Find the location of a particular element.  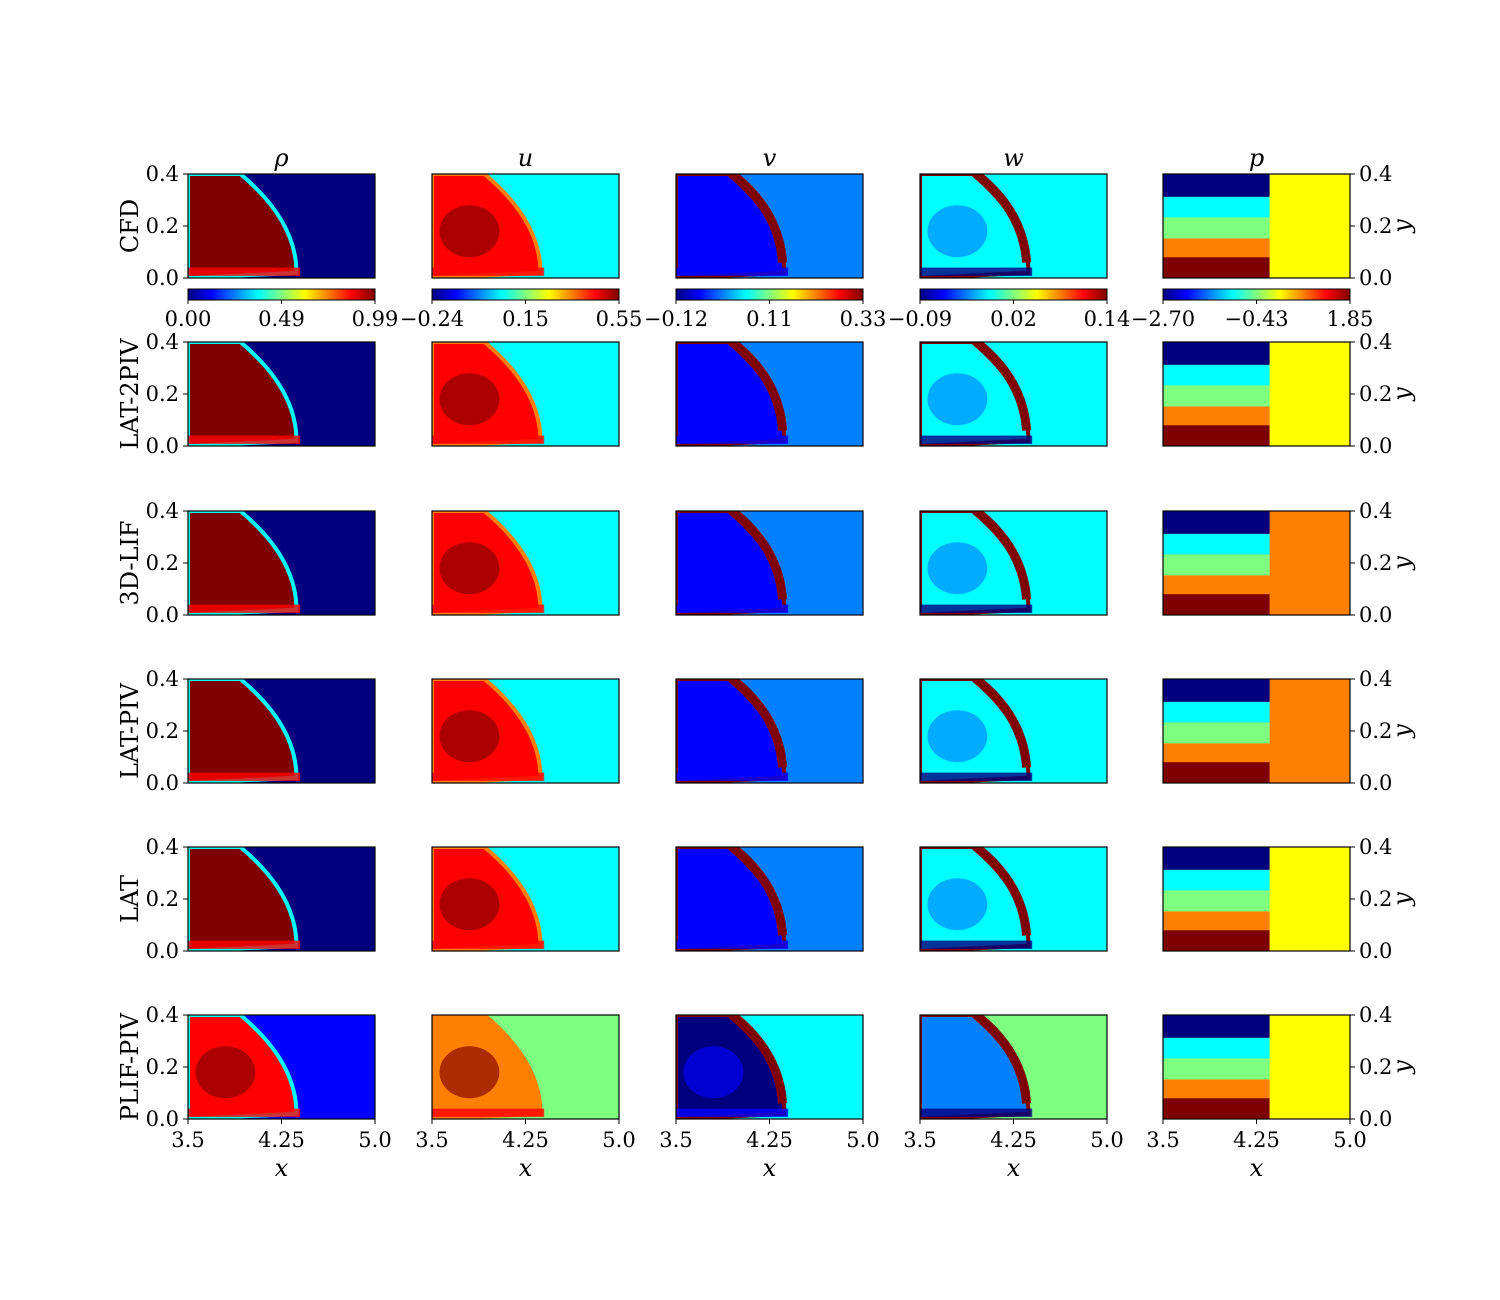

column-title: w is located at coordinates (1013, 158).